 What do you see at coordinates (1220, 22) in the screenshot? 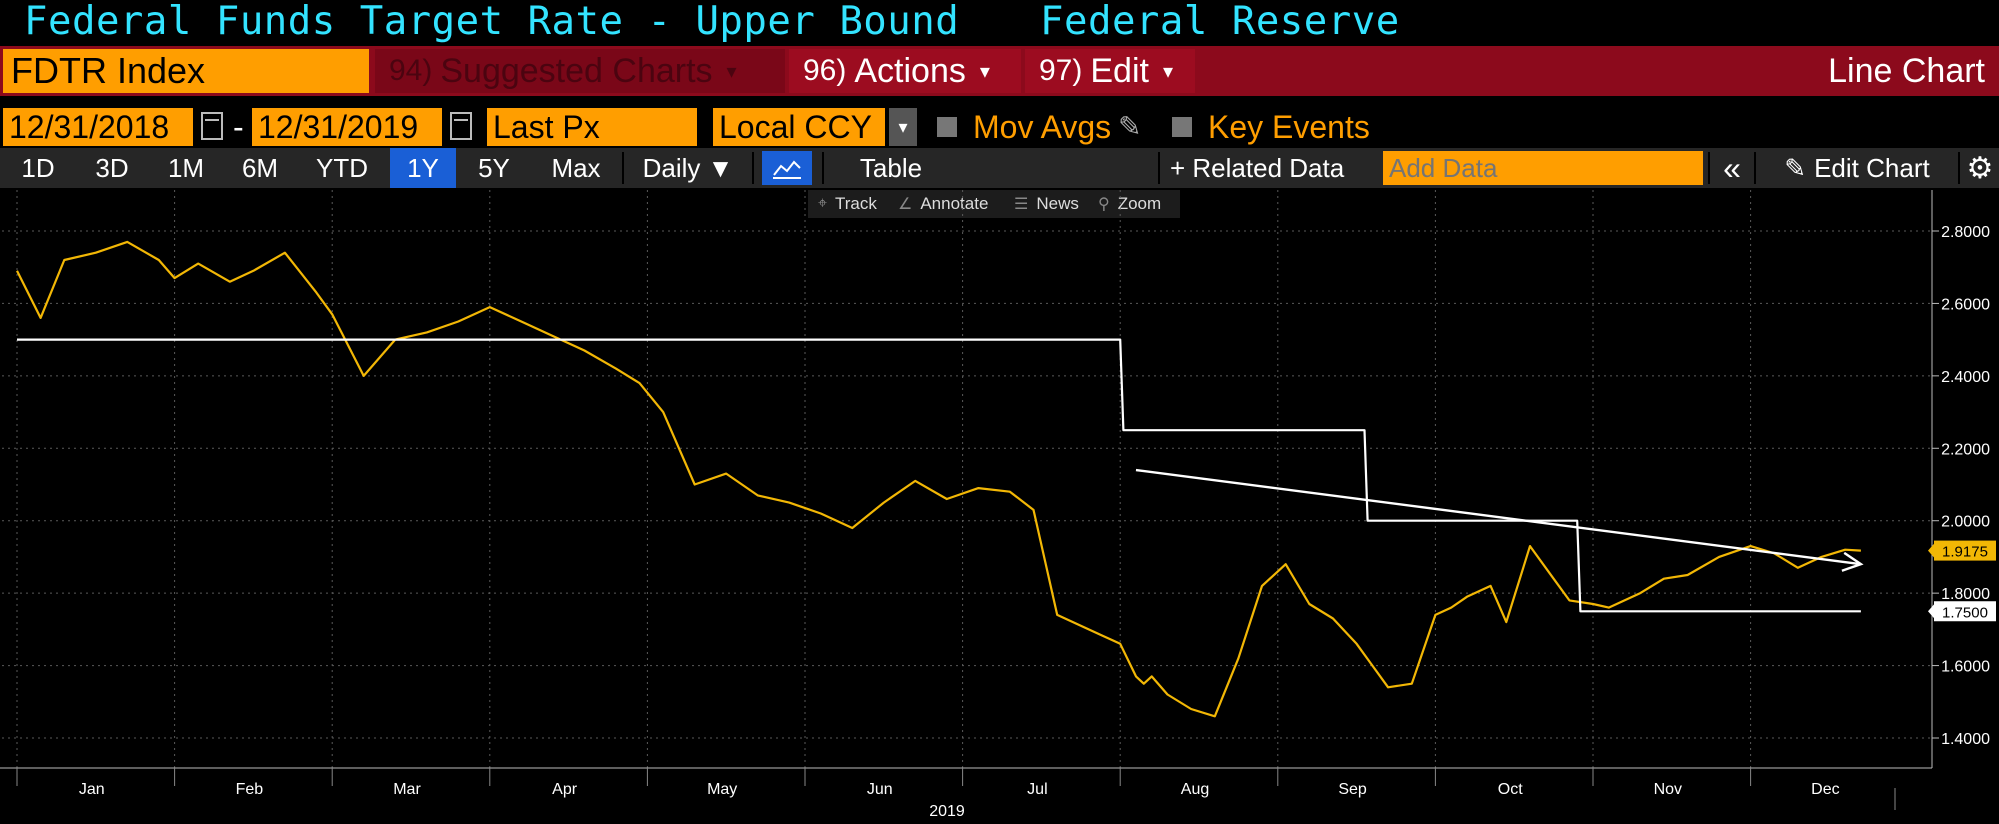
I see `data-source: Federal Reserve` at bounding box center [1220, 22].